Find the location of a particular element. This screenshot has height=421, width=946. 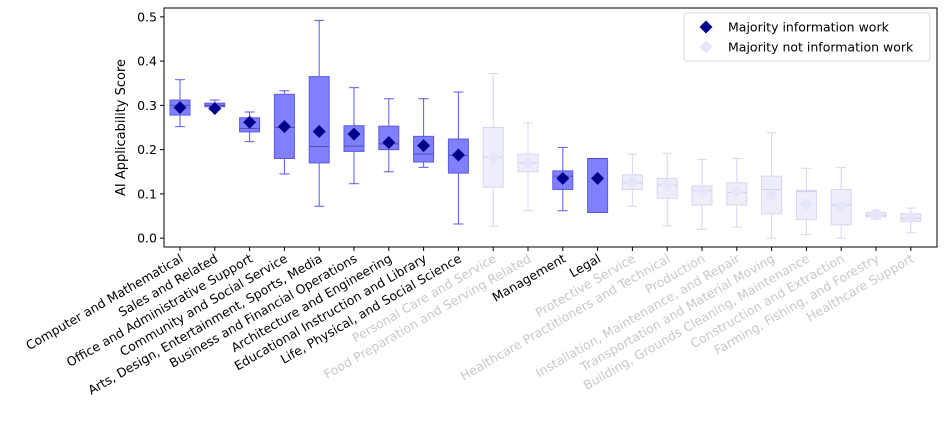

legend-box is located at coordinates (807, 37).